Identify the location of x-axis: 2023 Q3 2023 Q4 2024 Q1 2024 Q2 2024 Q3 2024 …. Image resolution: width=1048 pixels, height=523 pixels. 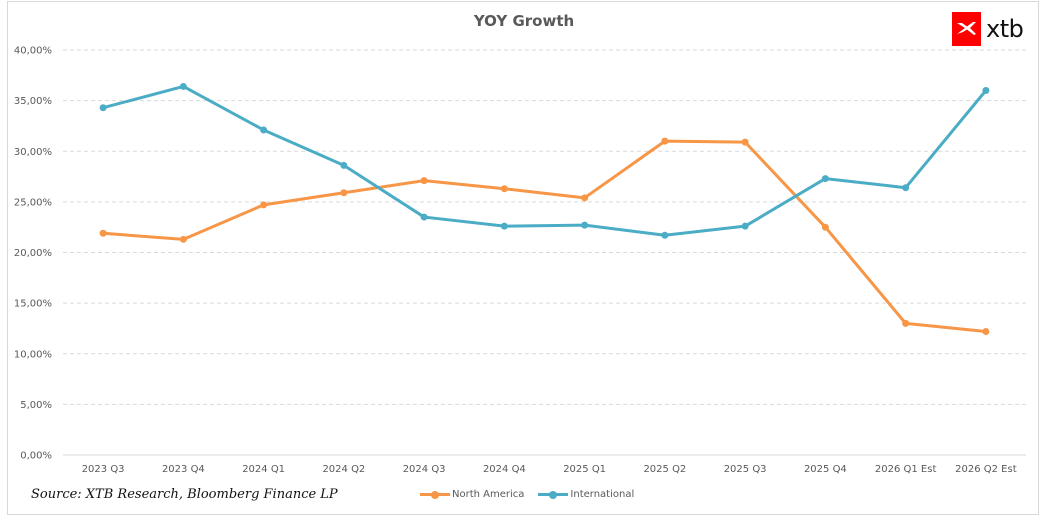
(549, 469).